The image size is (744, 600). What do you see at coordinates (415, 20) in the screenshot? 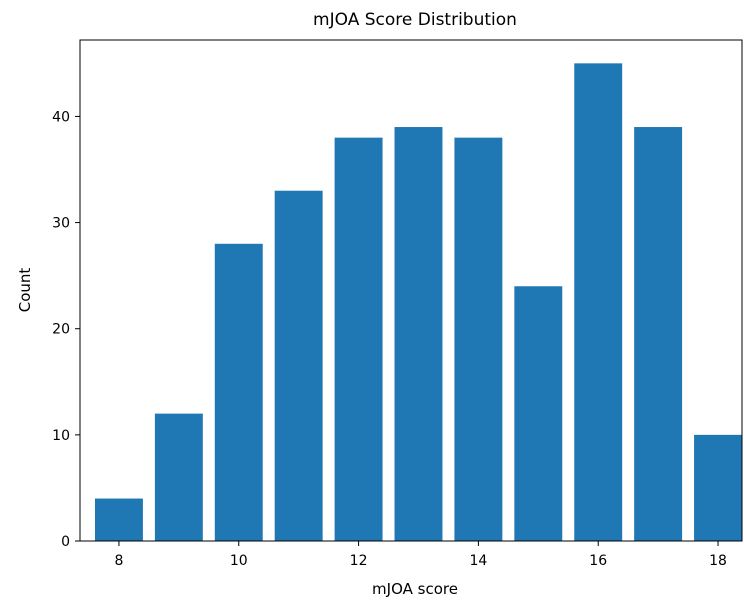
I see `chart-title: mJOA Score Distribution` at bounding box center [415, 20].